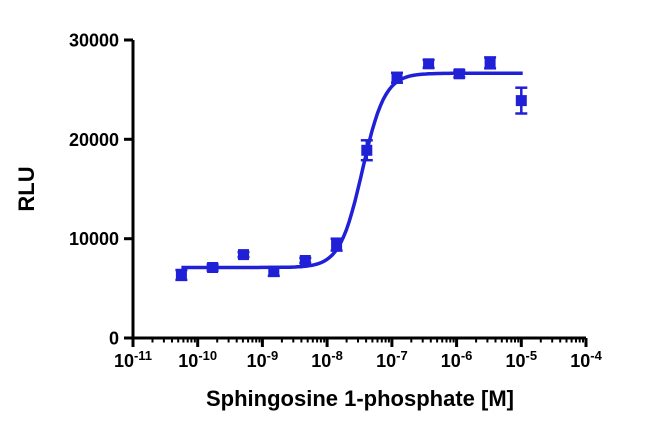 The height and width of the screenshot is (434, 650). Describe the element at coordinates (94, 140) in the screenshot. I see `y-tick-label: 20000` at that location.